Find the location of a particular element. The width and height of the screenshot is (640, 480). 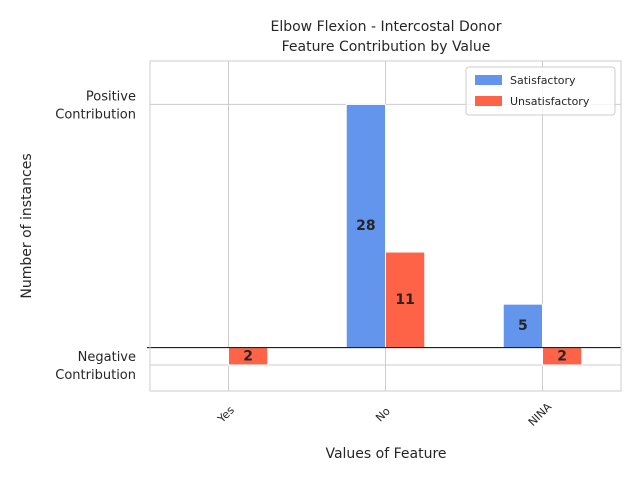

legend-box is located at coordinates (540, 91).